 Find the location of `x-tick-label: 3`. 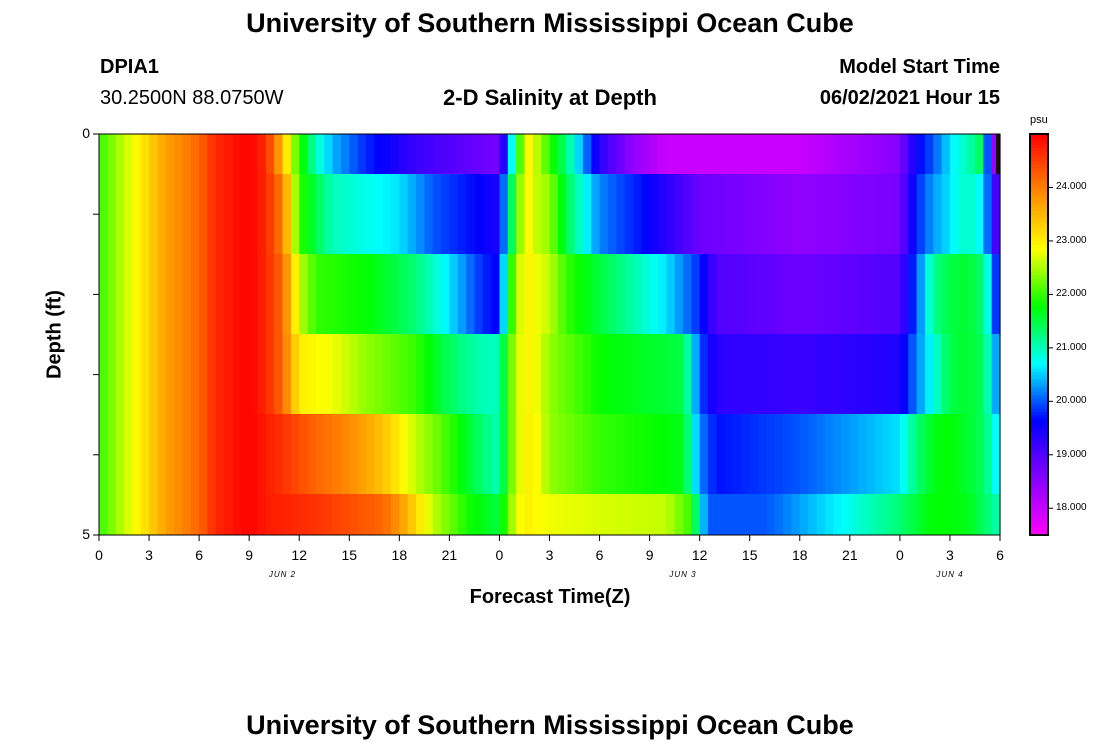

x-tick-label: 3 is located at coordinates (549, 555).